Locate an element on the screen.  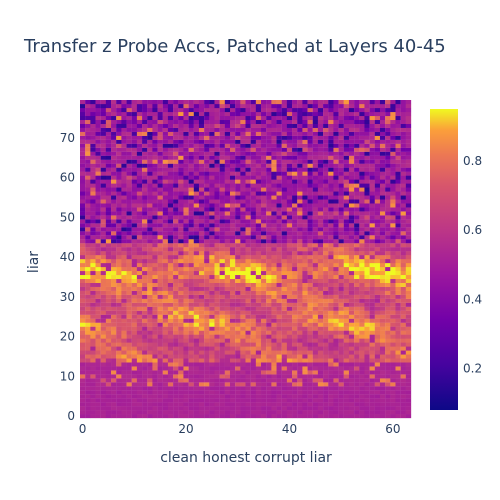
heatmap-cell-r25-c58 is located at coordinates (382, 316).